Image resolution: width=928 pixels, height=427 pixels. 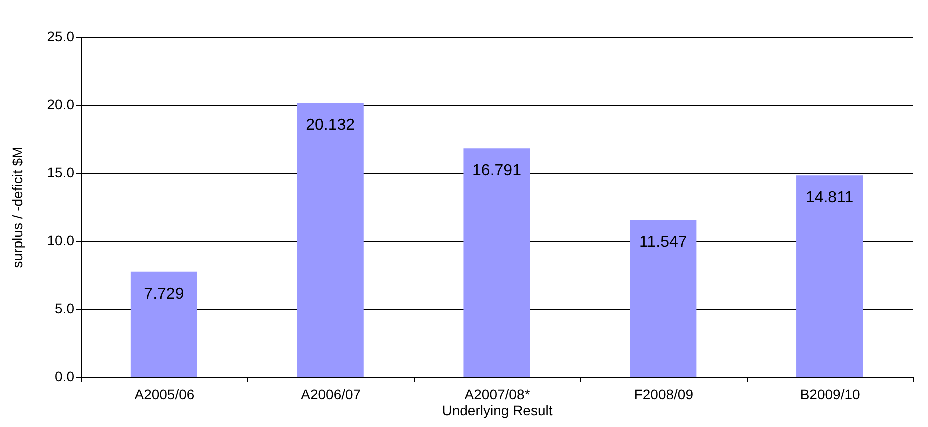 I want to click on y-tick-label: 5.0, so click(x=65, y=308).